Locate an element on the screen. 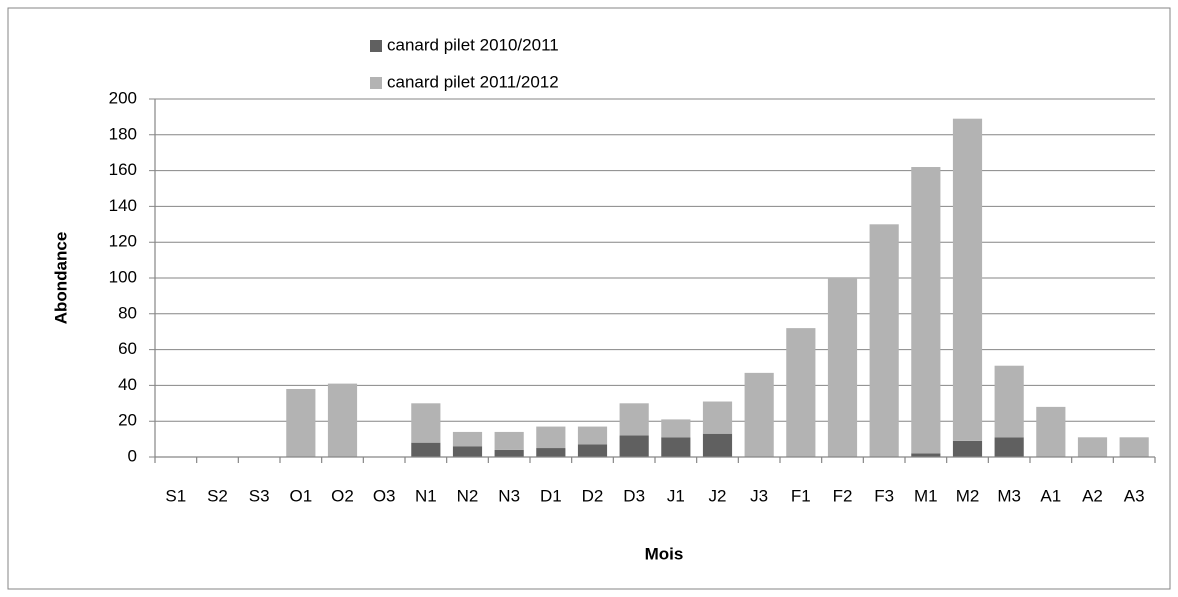 This screenshot has height=597, width=1178. y-tick-label: 120 is located at coordinates (123, 241).